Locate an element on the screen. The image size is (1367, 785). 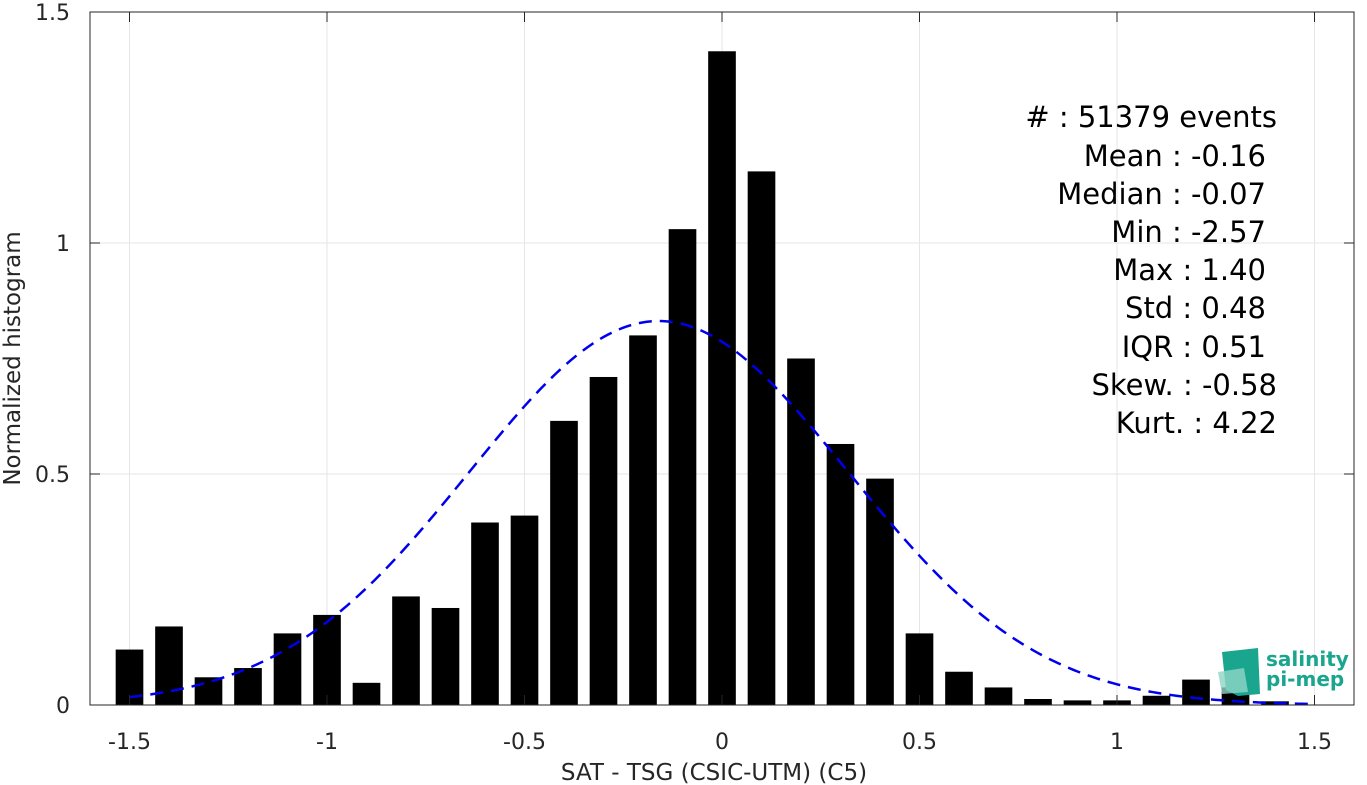
stat-mean: Mean : -0.16 is located at coordinates (1175, 156).